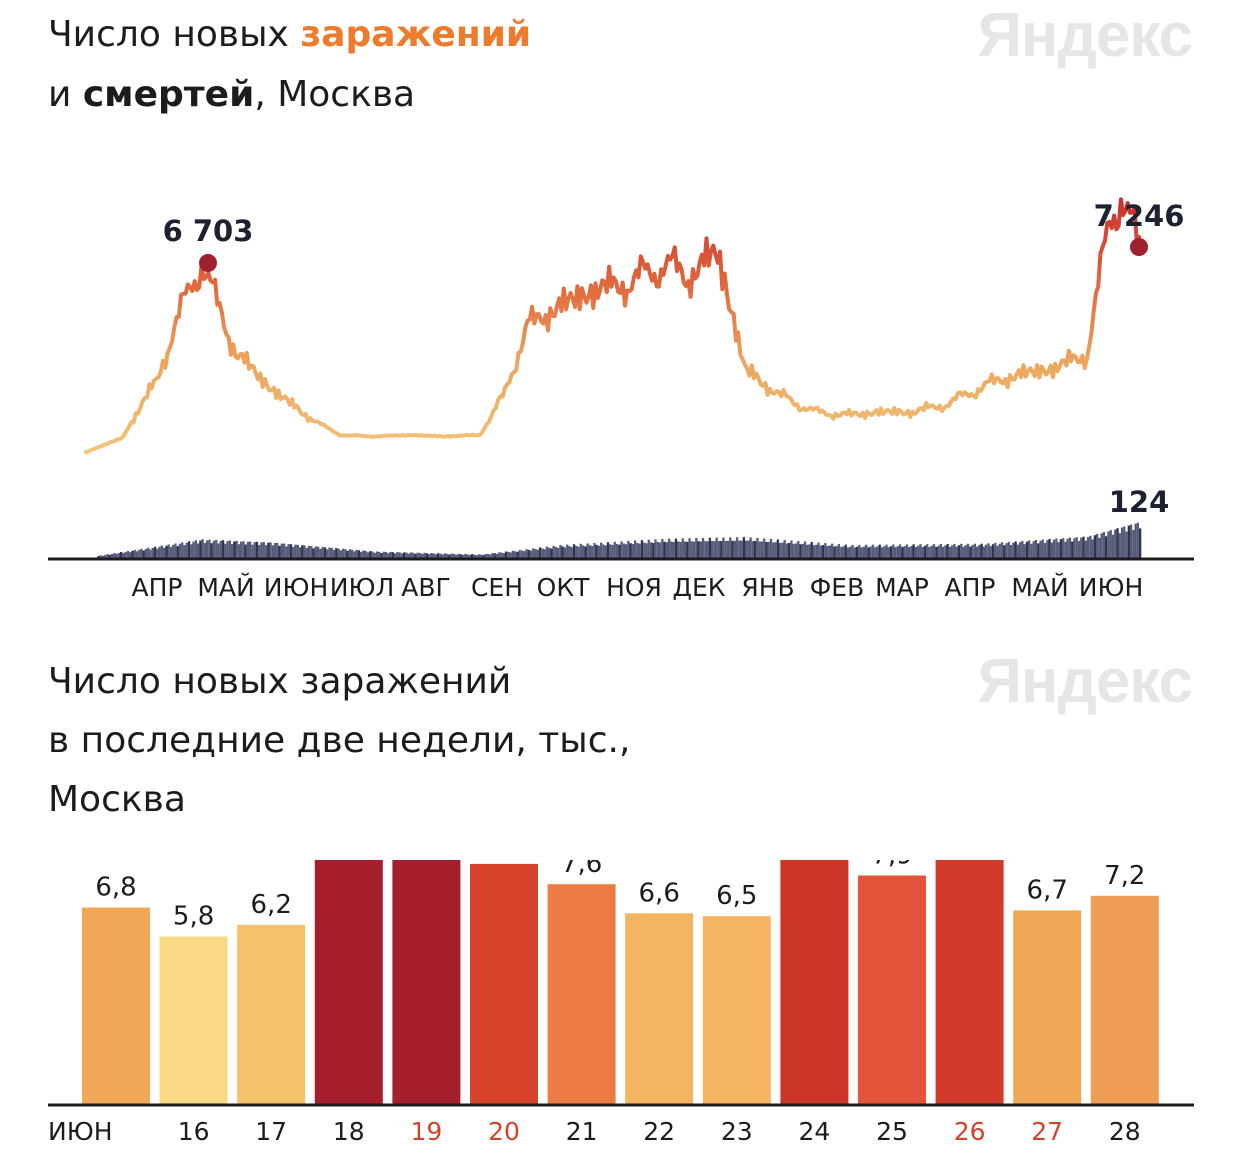  Describe the element at coordinates (1047, 1131) in the screenshot. I see `category-tick-label: 27` at that location.